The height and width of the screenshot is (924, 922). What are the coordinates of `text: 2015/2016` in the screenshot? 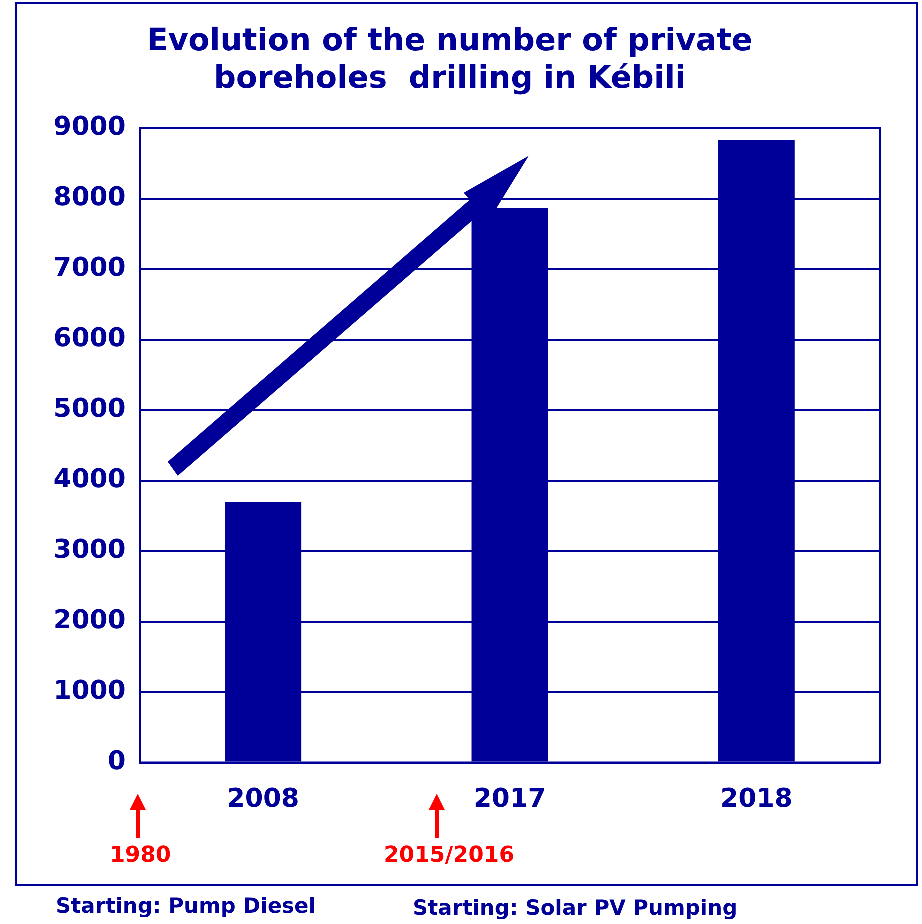 It's located at (449, 855).